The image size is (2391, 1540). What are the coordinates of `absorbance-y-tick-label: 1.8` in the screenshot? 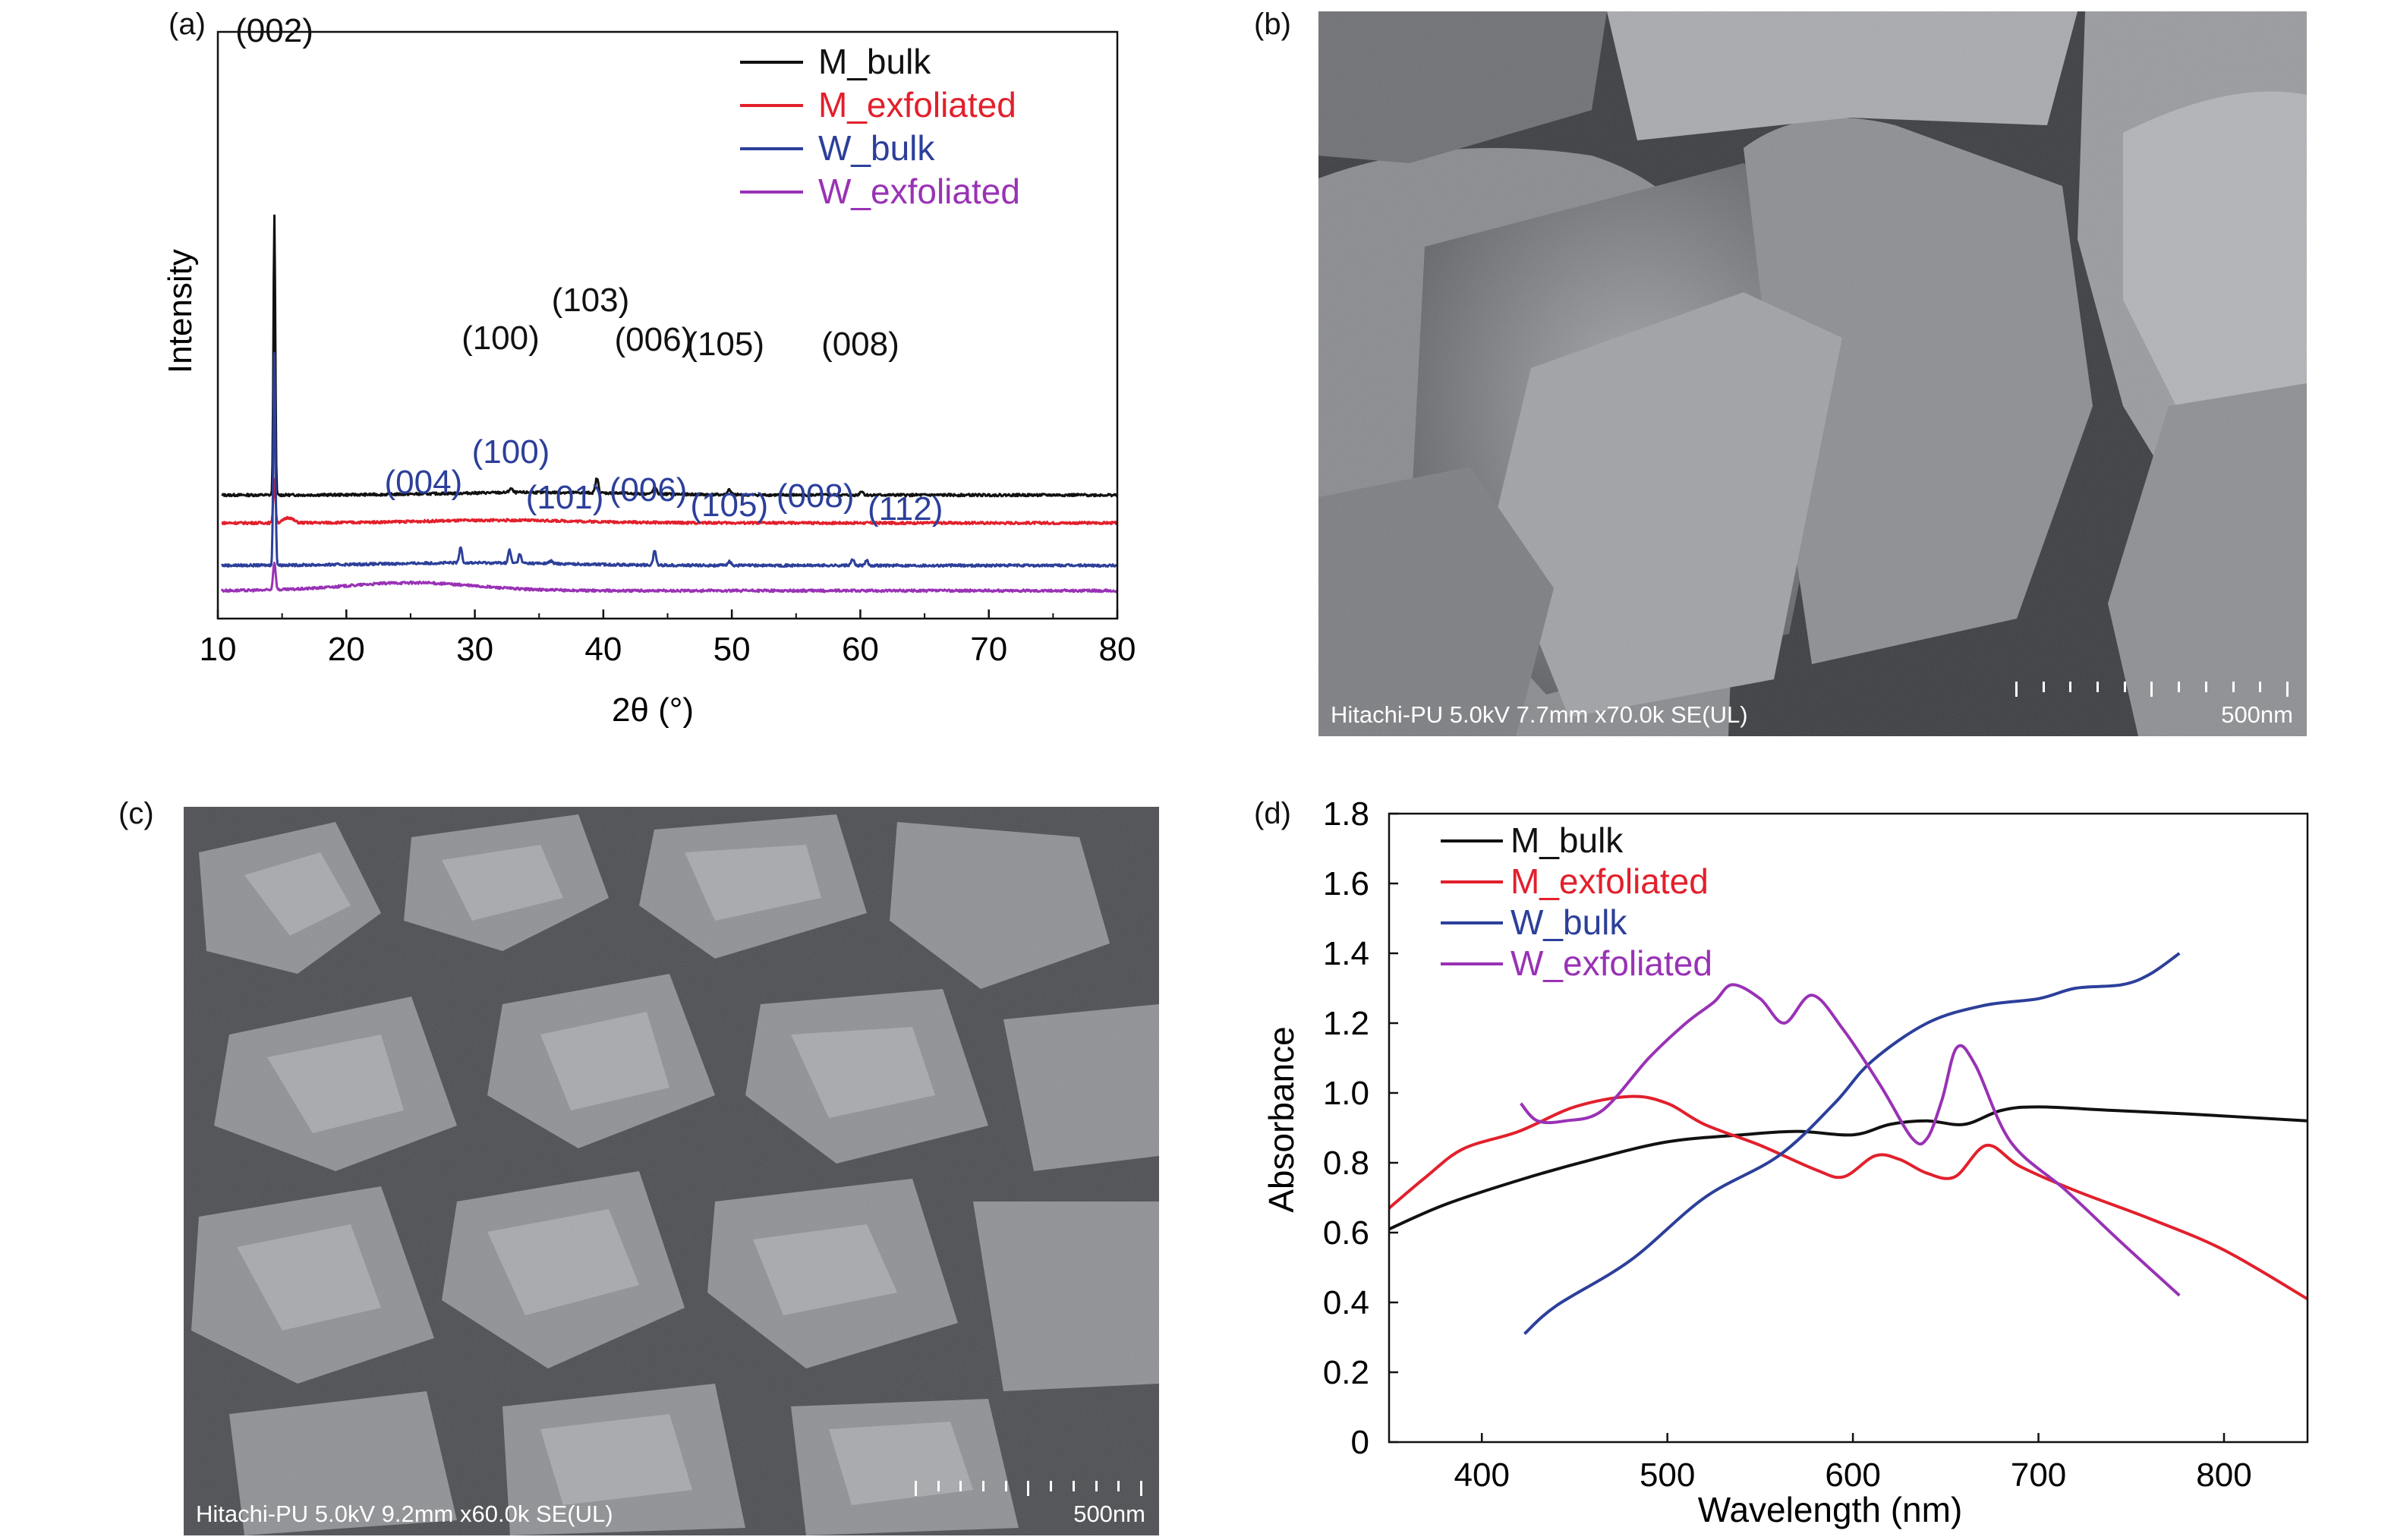 It's located at (1346, 814).